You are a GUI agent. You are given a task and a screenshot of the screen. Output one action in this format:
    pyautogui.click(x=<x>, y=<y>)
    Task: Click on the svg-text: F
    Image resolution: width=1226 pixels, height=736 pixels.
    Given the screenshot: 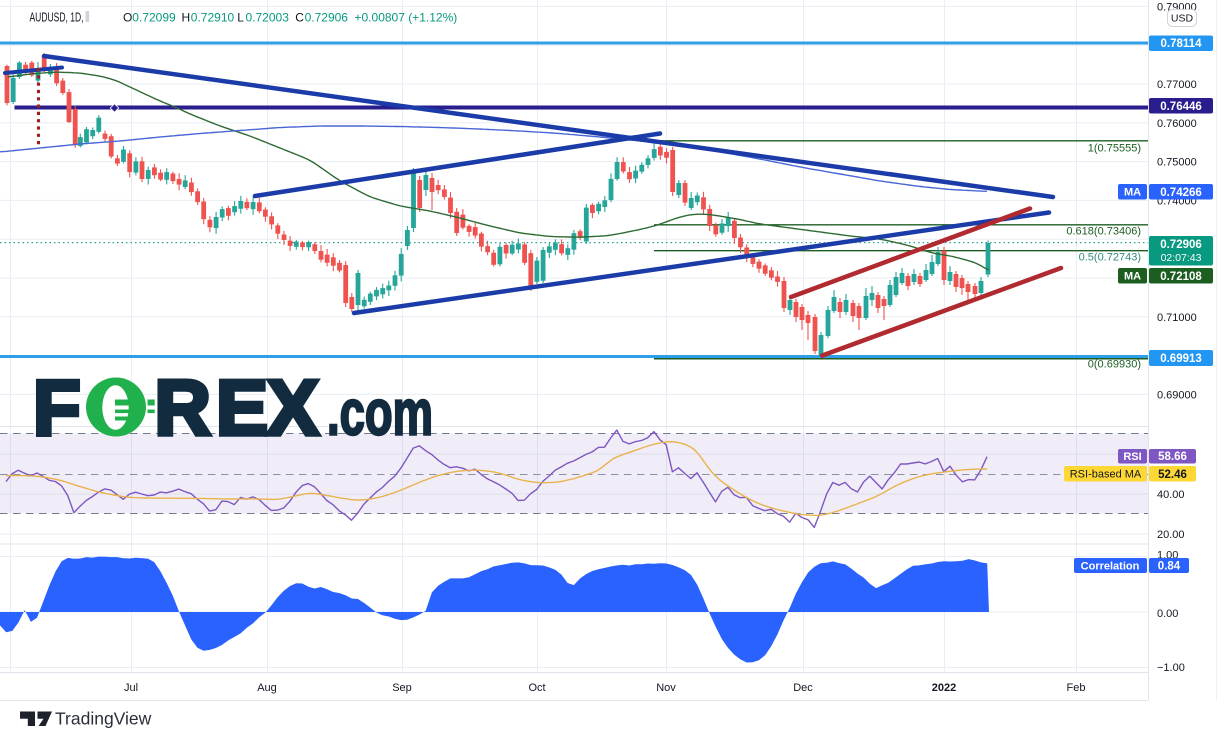 What is the action you would take?
    pyautogui.click(x=57, y=408)
    